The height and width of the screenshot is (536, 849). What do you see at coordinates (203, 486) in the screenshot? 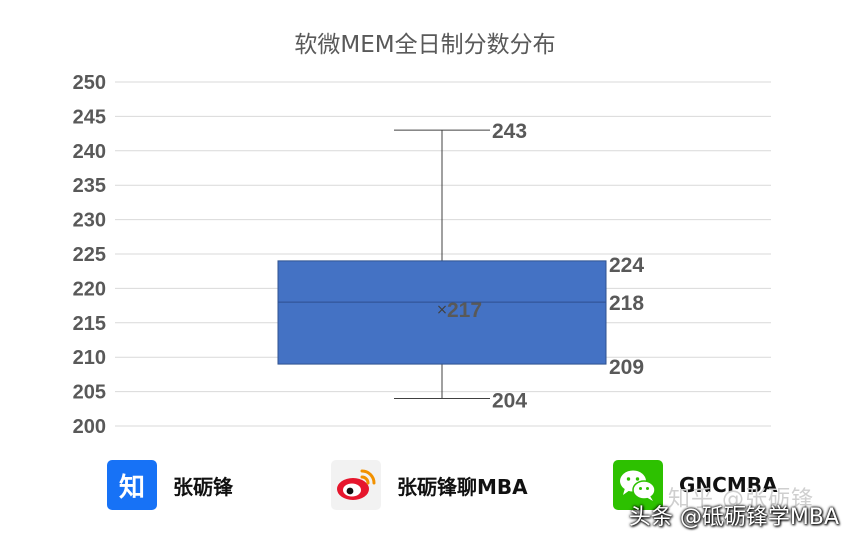
I see `zhihu-account-name: 张砺锋` at bounding box center [203, 486].